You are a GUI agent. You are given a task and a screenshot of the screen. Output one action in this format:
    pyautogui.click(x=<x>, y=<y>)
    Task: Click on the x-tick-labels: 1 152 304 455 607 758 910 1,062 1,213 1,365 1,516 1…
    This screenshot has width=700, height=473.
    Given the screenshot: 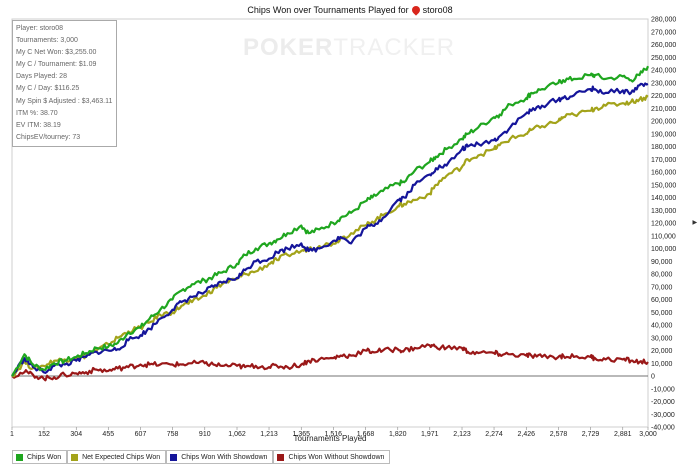 What is the action you would take?
    pyautogui.click(x=333, y=432)
    